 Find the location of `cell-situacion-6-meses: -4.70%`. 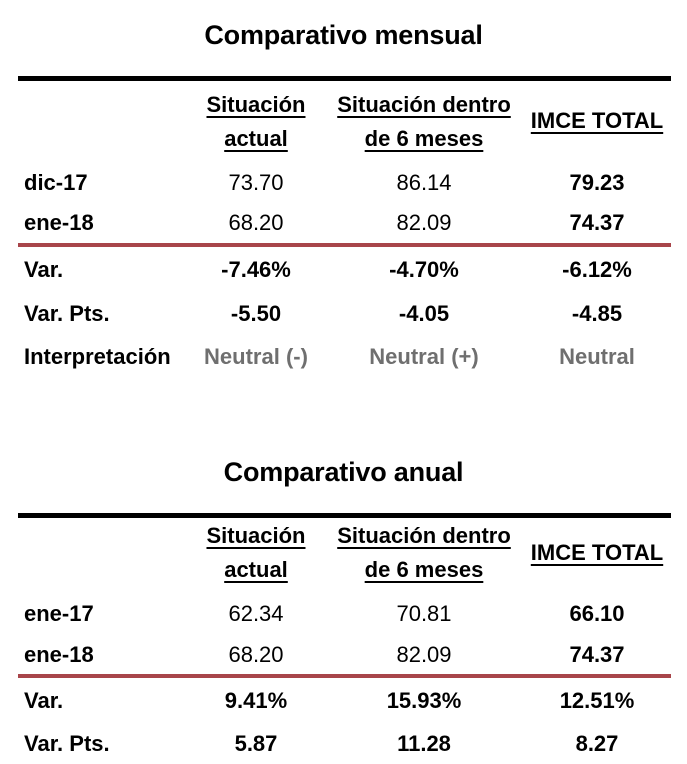

cell-situacion-6-meses: -4.70% is located at coordinates (424, 269).